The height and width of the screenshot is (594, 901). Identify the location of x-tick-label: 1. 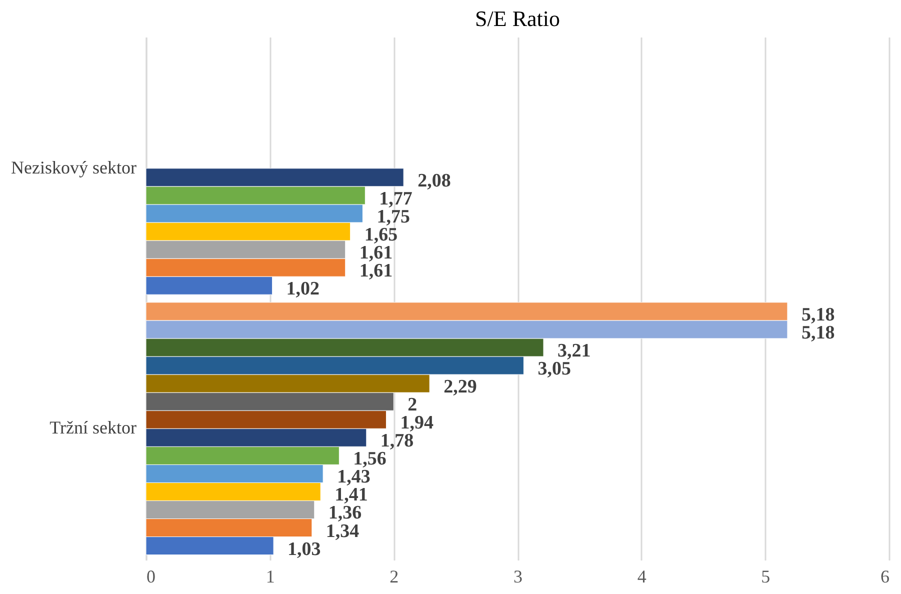
(270, 576).